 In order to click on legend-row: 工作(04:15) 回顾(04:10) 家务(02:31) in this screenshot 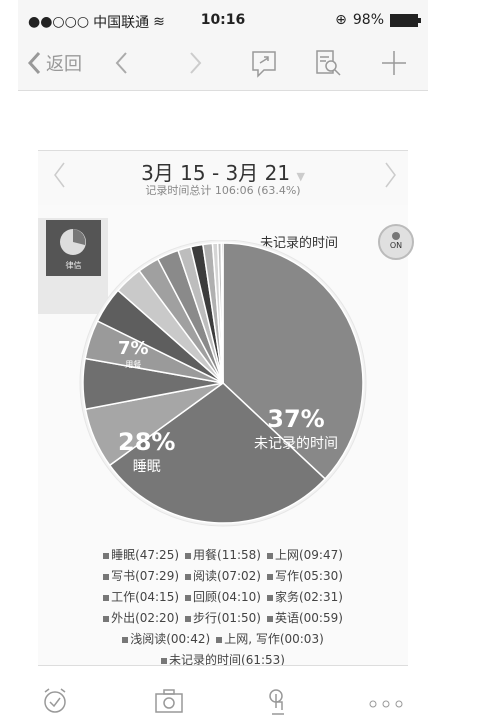, I will do `click(223, 597)`.